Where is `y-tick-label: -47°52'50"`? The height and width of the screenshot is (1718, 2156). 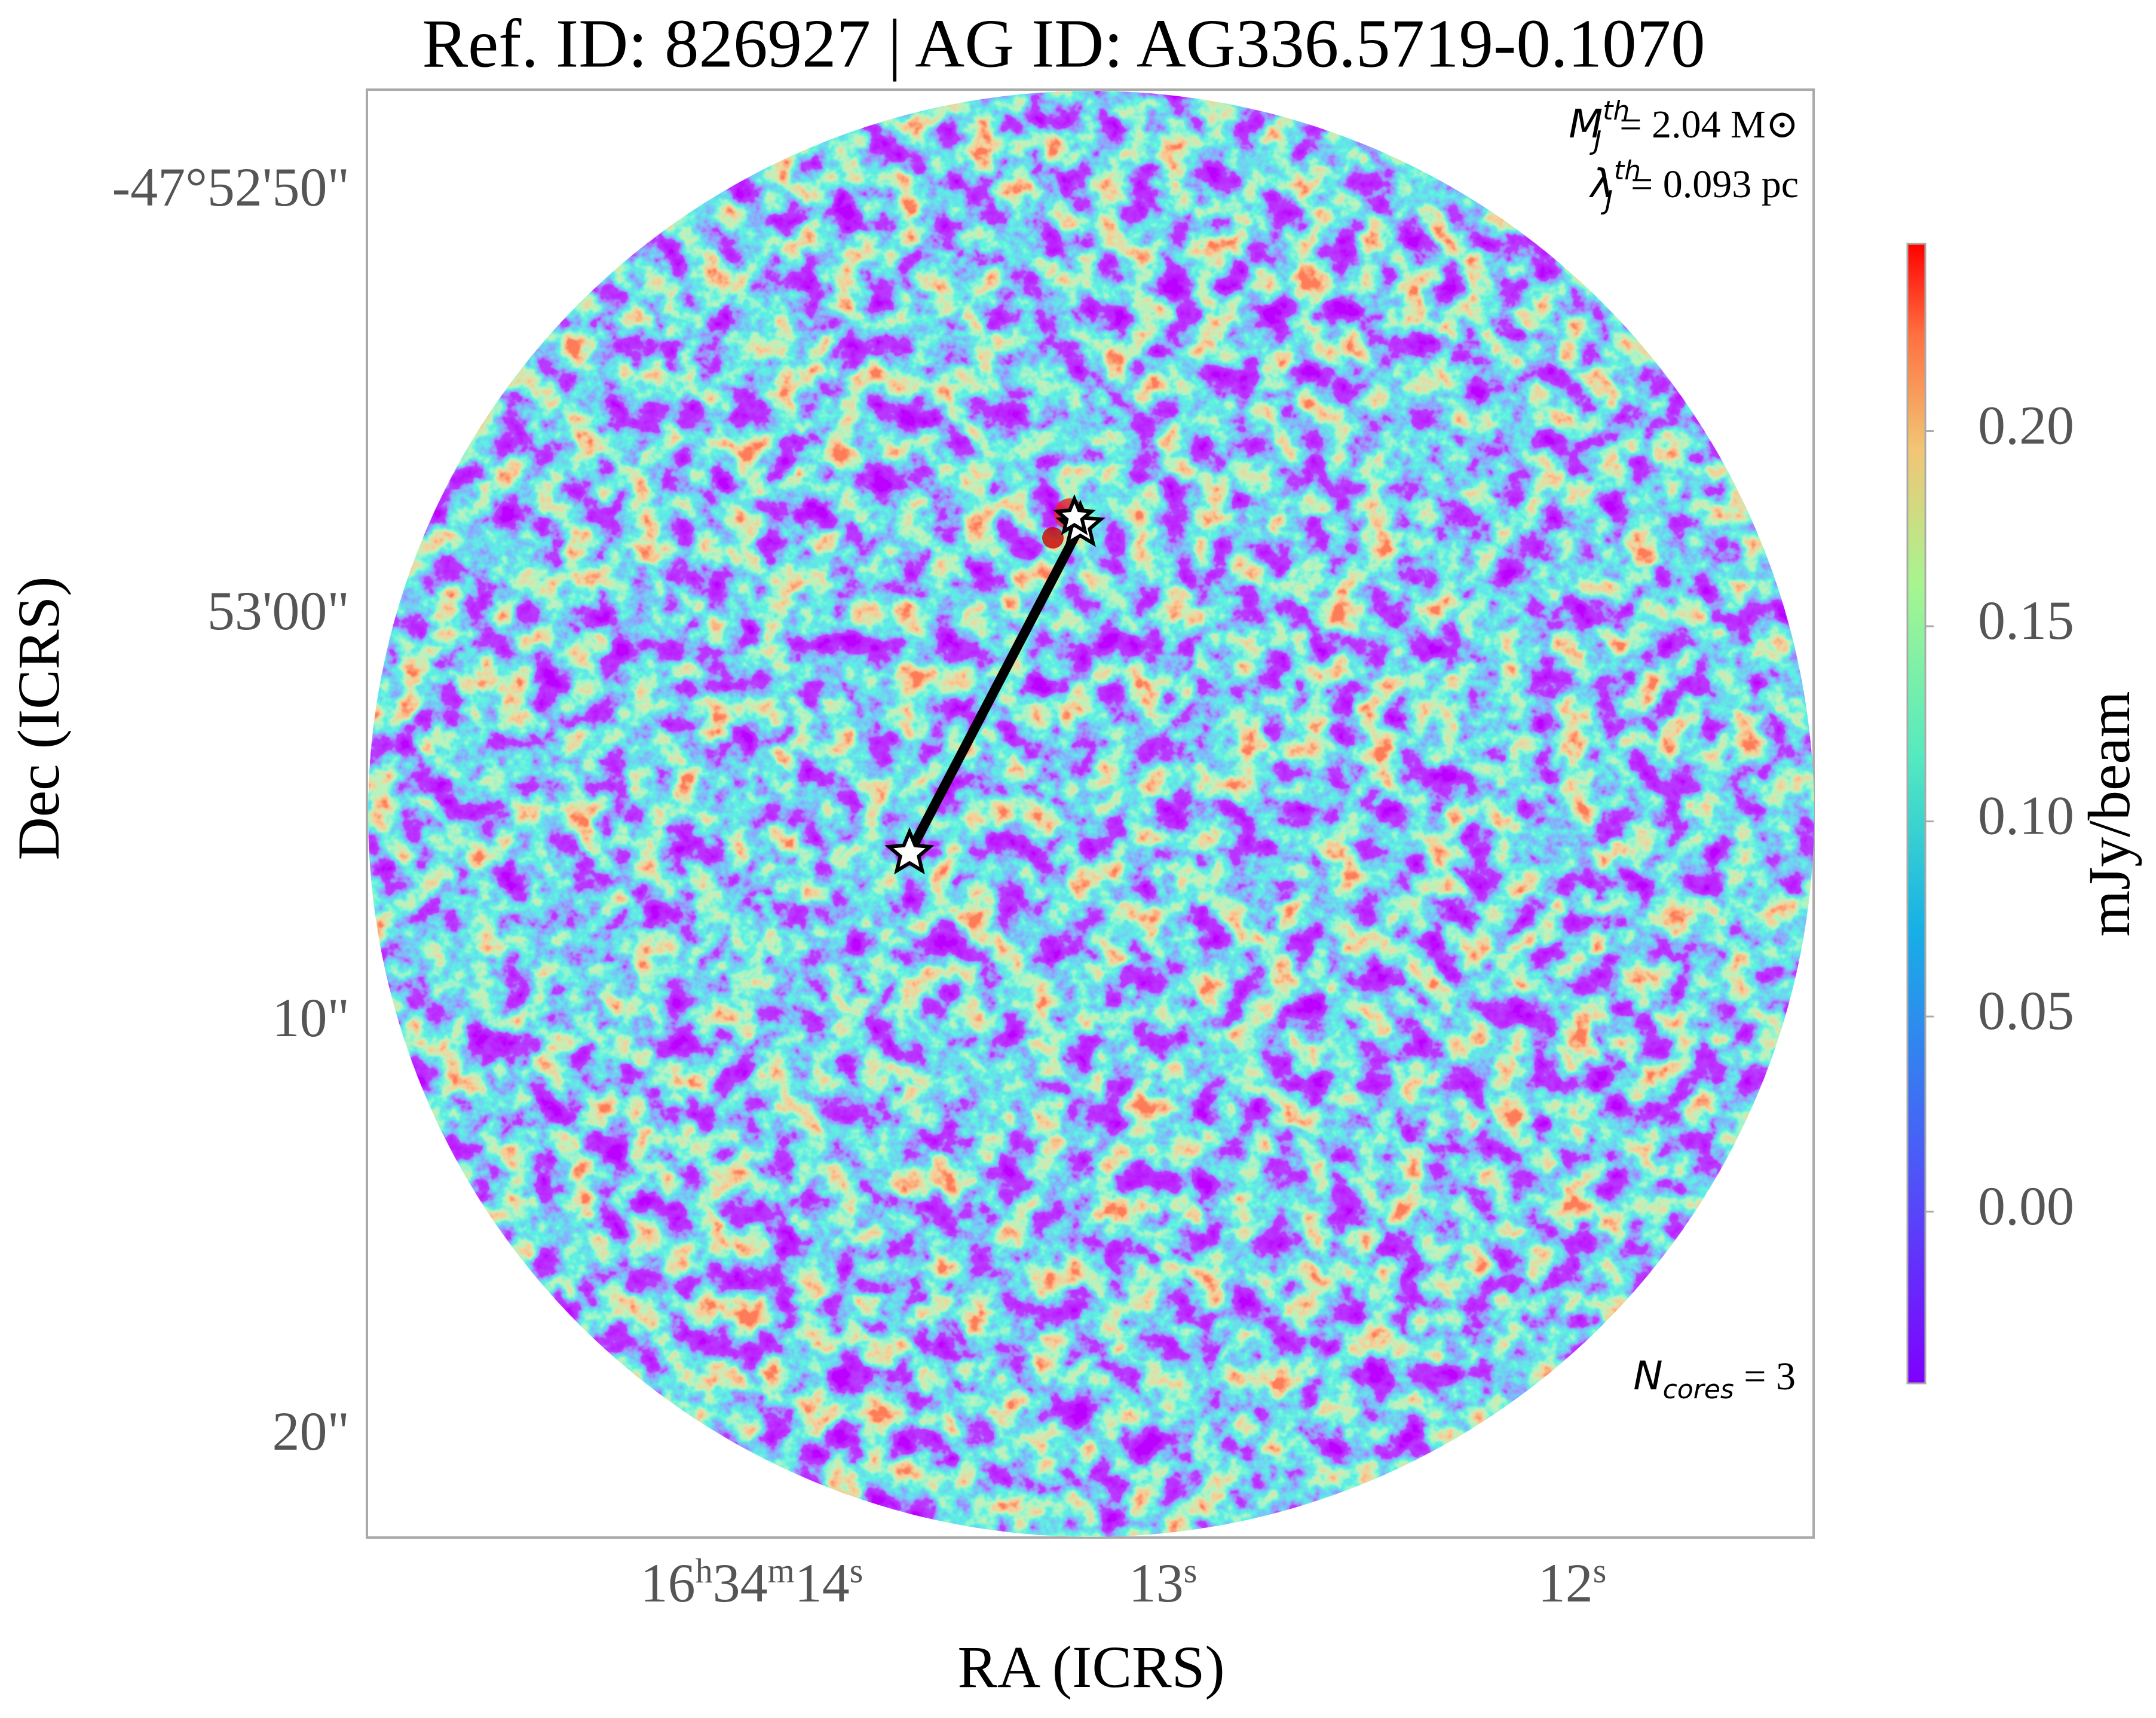
y-tick-label: -47°52'50" is located at coordinates (231, 187).